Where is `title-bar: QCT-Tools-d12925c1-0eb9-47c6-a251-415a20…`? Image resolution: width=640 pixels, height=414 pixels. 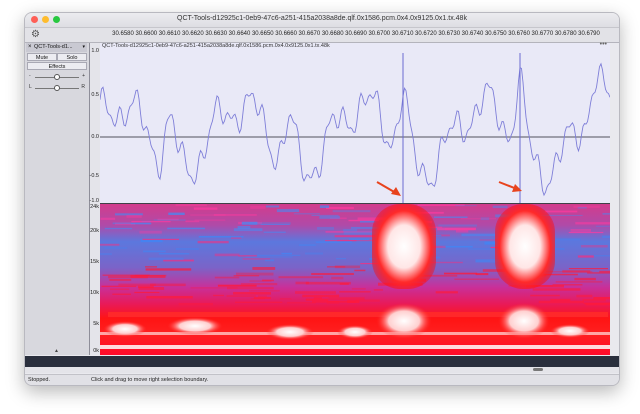 title-bar: QCT-Tools-d12925c1-0eb9-47c6-a251-415a20… is located at coordinates (322, 20).